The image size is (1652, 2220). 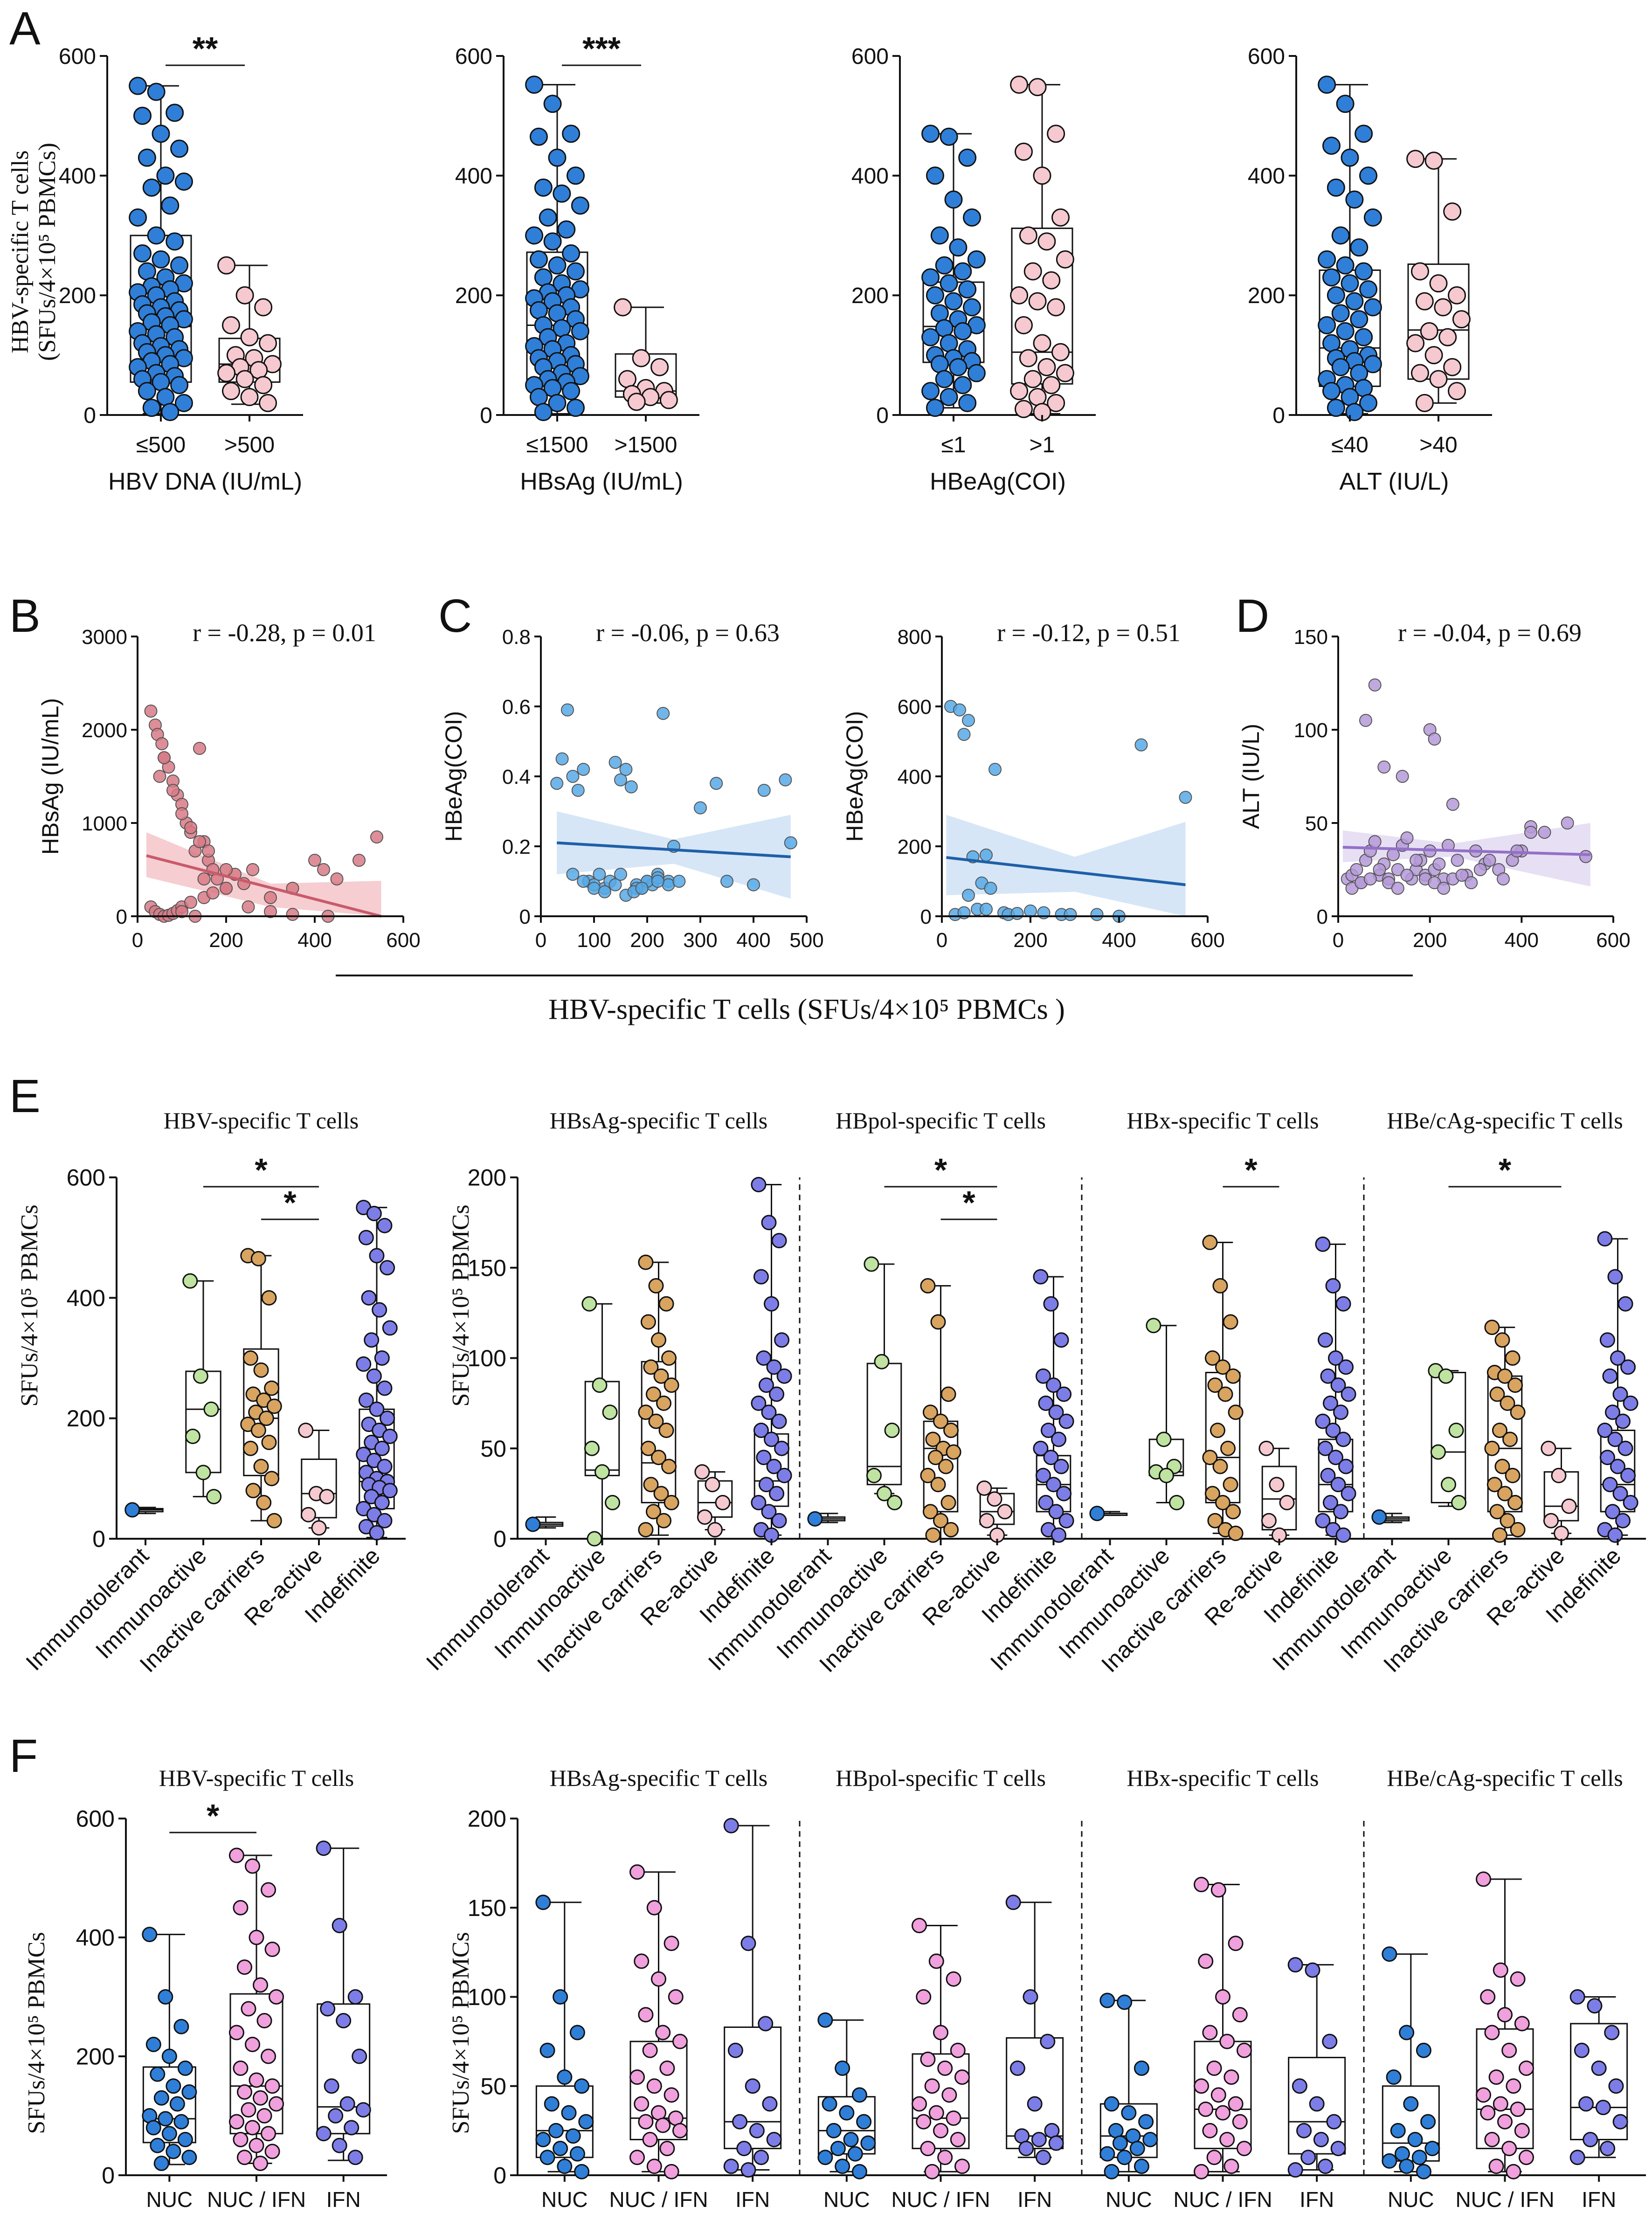 I want to click on panel-f-right-y-tick-label: 50, so click(x=493, y=2086).